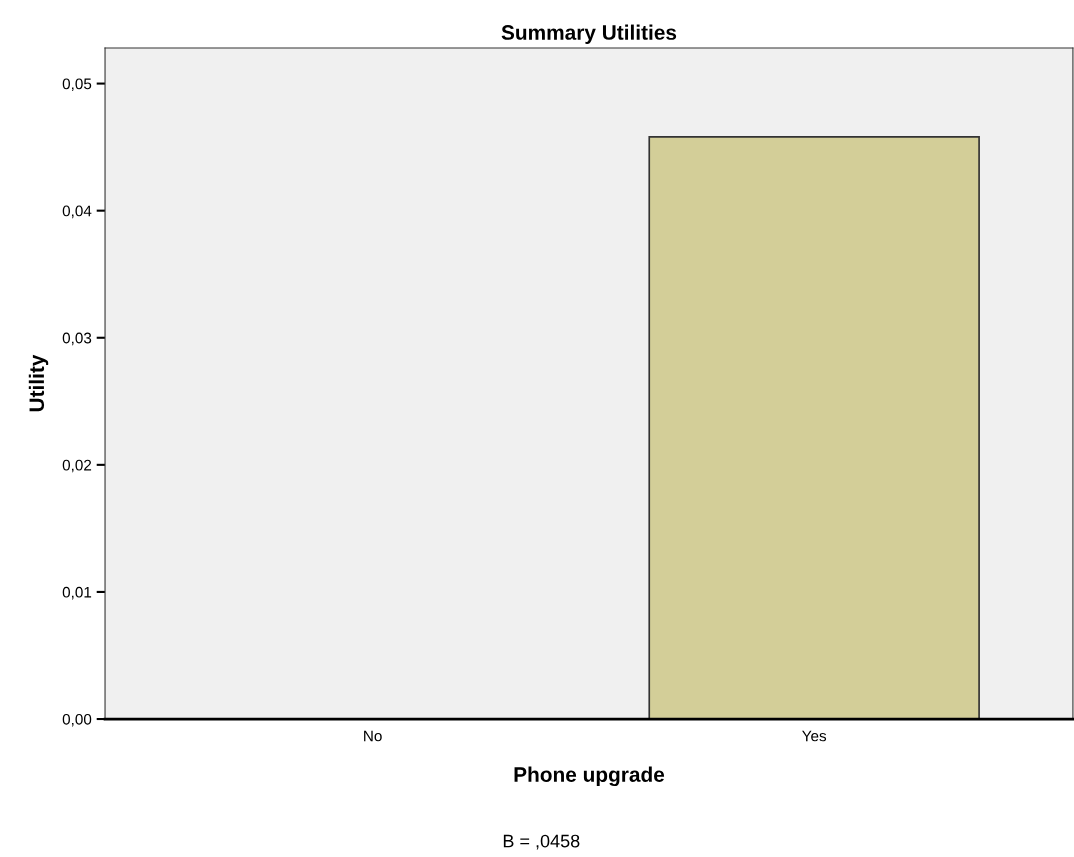  Describe the element at coordinates (77, 339) in the screenshot. I see `y-tick-label: 0,03` at that location.